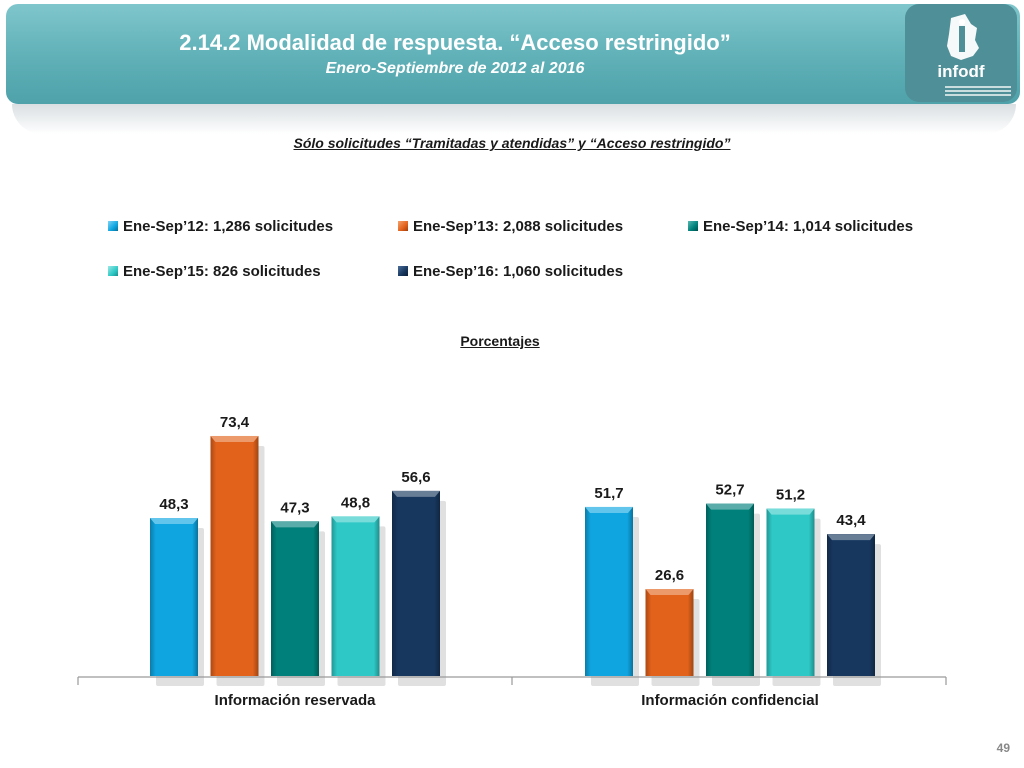 Image resolution: width=1024 pixels, height=768 pixels. I want to click on legend-swatch-2014, so click(693, 226).